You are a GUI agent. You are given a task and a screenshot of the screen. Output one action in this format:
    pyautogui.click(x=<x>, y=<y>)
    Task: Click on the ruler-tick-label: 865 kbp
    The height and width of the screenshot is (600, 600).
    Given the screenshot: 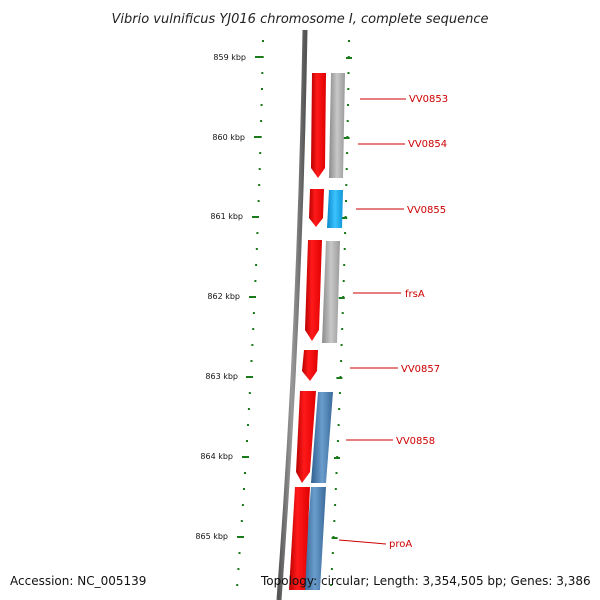 What is the action you would take?
    pyautogui.click(x=211, y=536)
    